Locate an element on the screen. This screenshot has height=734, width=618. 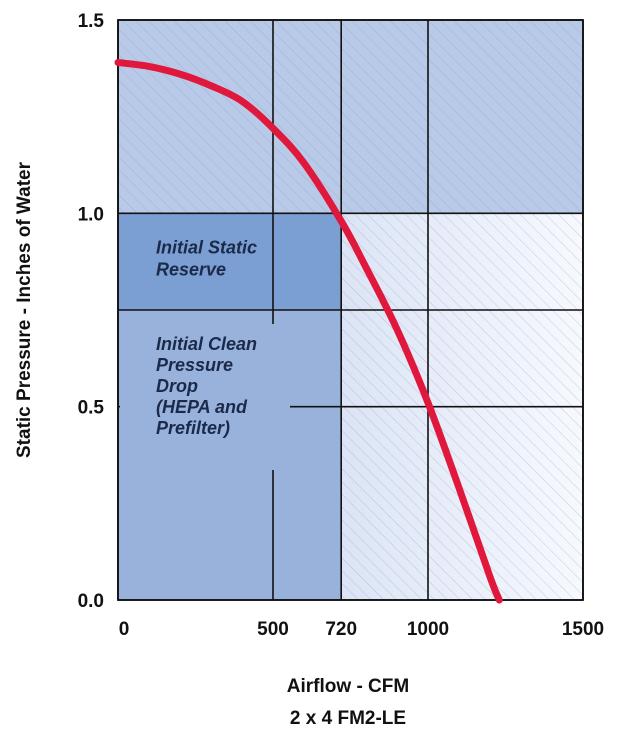
y-axis-title: Static Pressure - Inches of Water is located at coordinates (24, 309).